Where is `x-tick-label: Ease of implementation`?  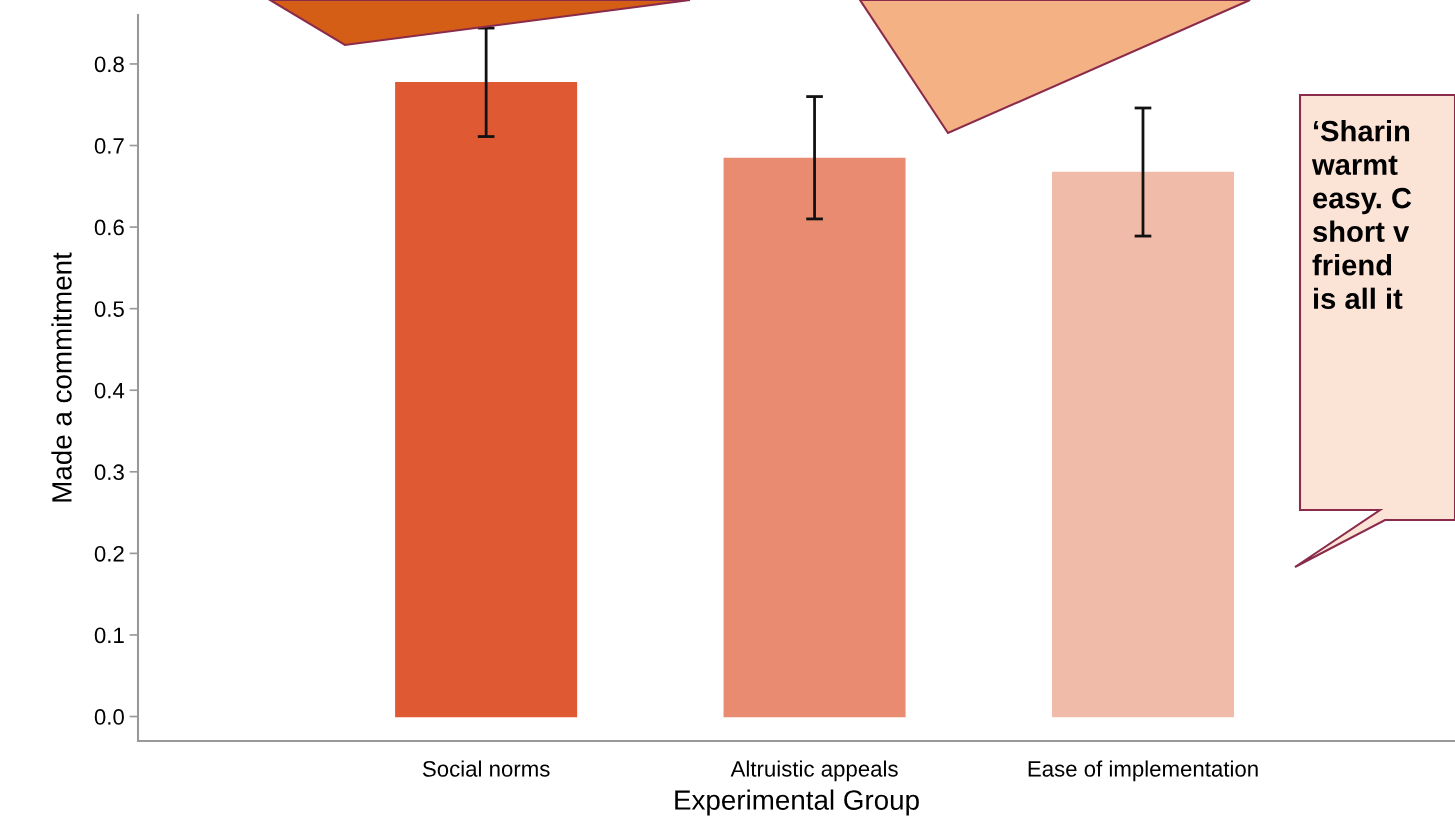
x-tick-label: Ease of implementation is located at coordinates (1143, 771).